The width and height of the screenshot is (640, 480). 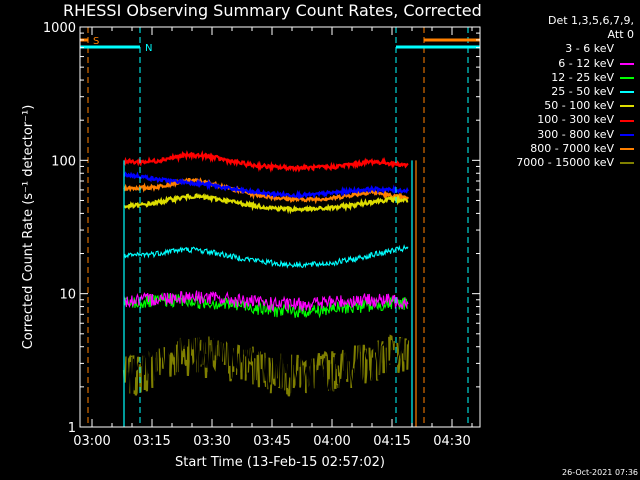 I want to click on y-tick-label-2: 100, so click(x=63, y=161).